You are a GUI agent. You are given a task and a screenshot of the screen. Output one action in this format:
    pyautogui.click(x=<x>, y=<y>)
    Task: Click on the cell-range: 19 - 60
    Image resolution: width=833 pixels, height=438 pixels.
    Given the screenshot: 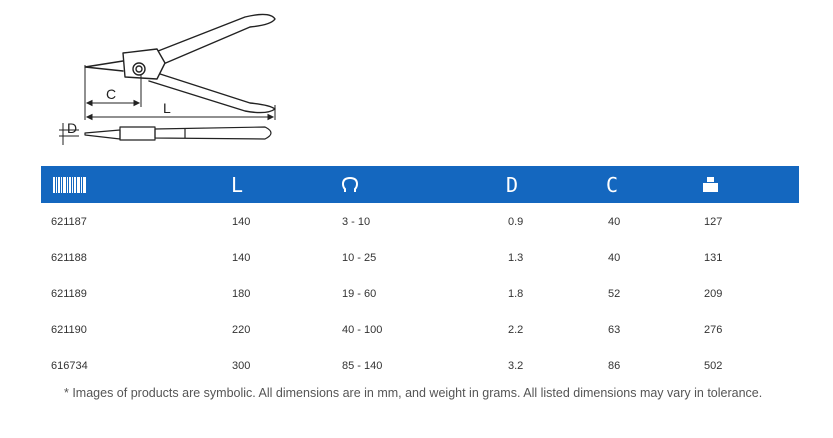 What is the action you would take?
    pyautogui.click(x=359, y=294)
    